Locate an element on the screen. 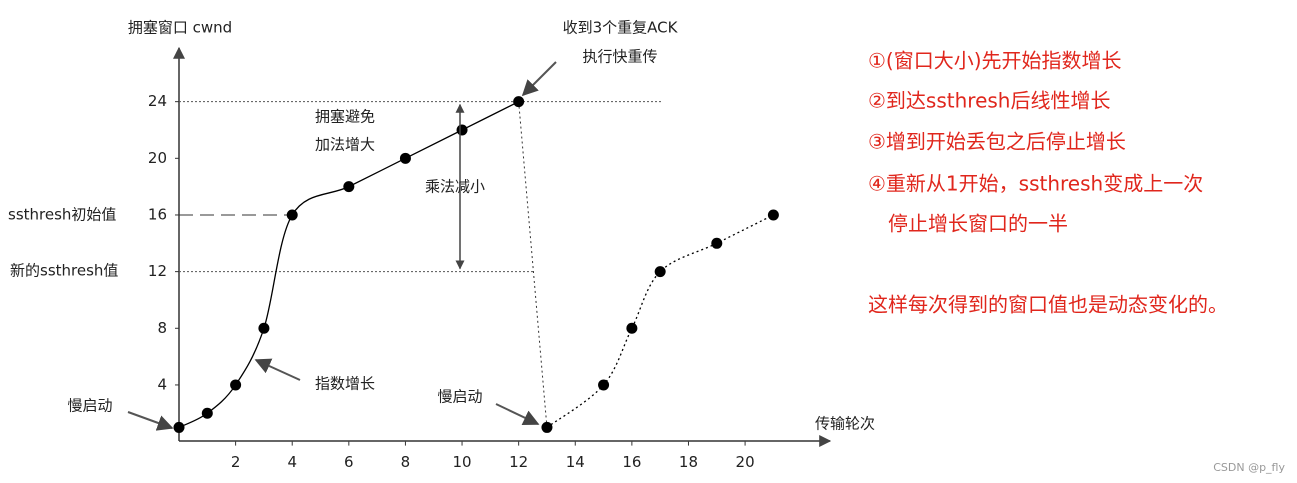 This screenshot has width=1297, height=483. note: ①(窗口大小)先开始指数增长 is located at coordinates (995, 61).